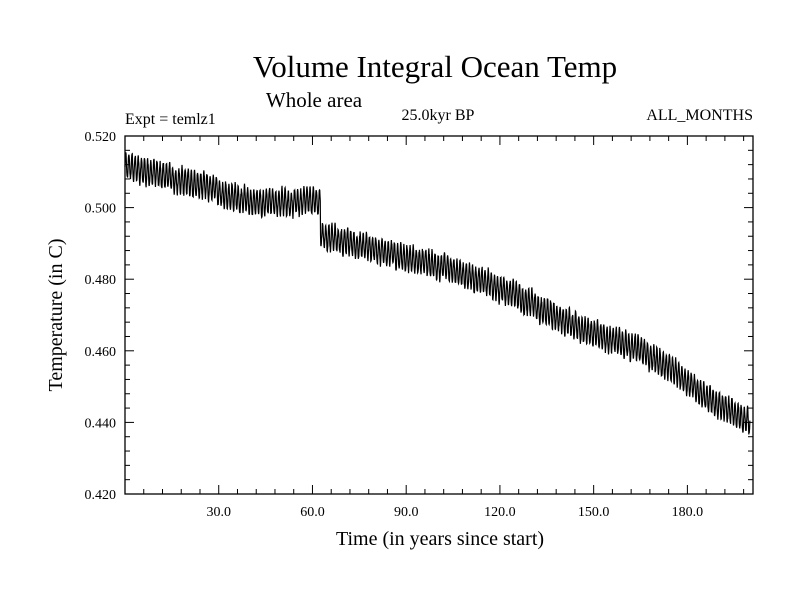 Image resolution: width=800 pixels, height=600 pixels. What do you see at coordinates (438, 115) in the screenshot?
I see `period-label: 25.0kyr BP` at bounding box center [438, 115].